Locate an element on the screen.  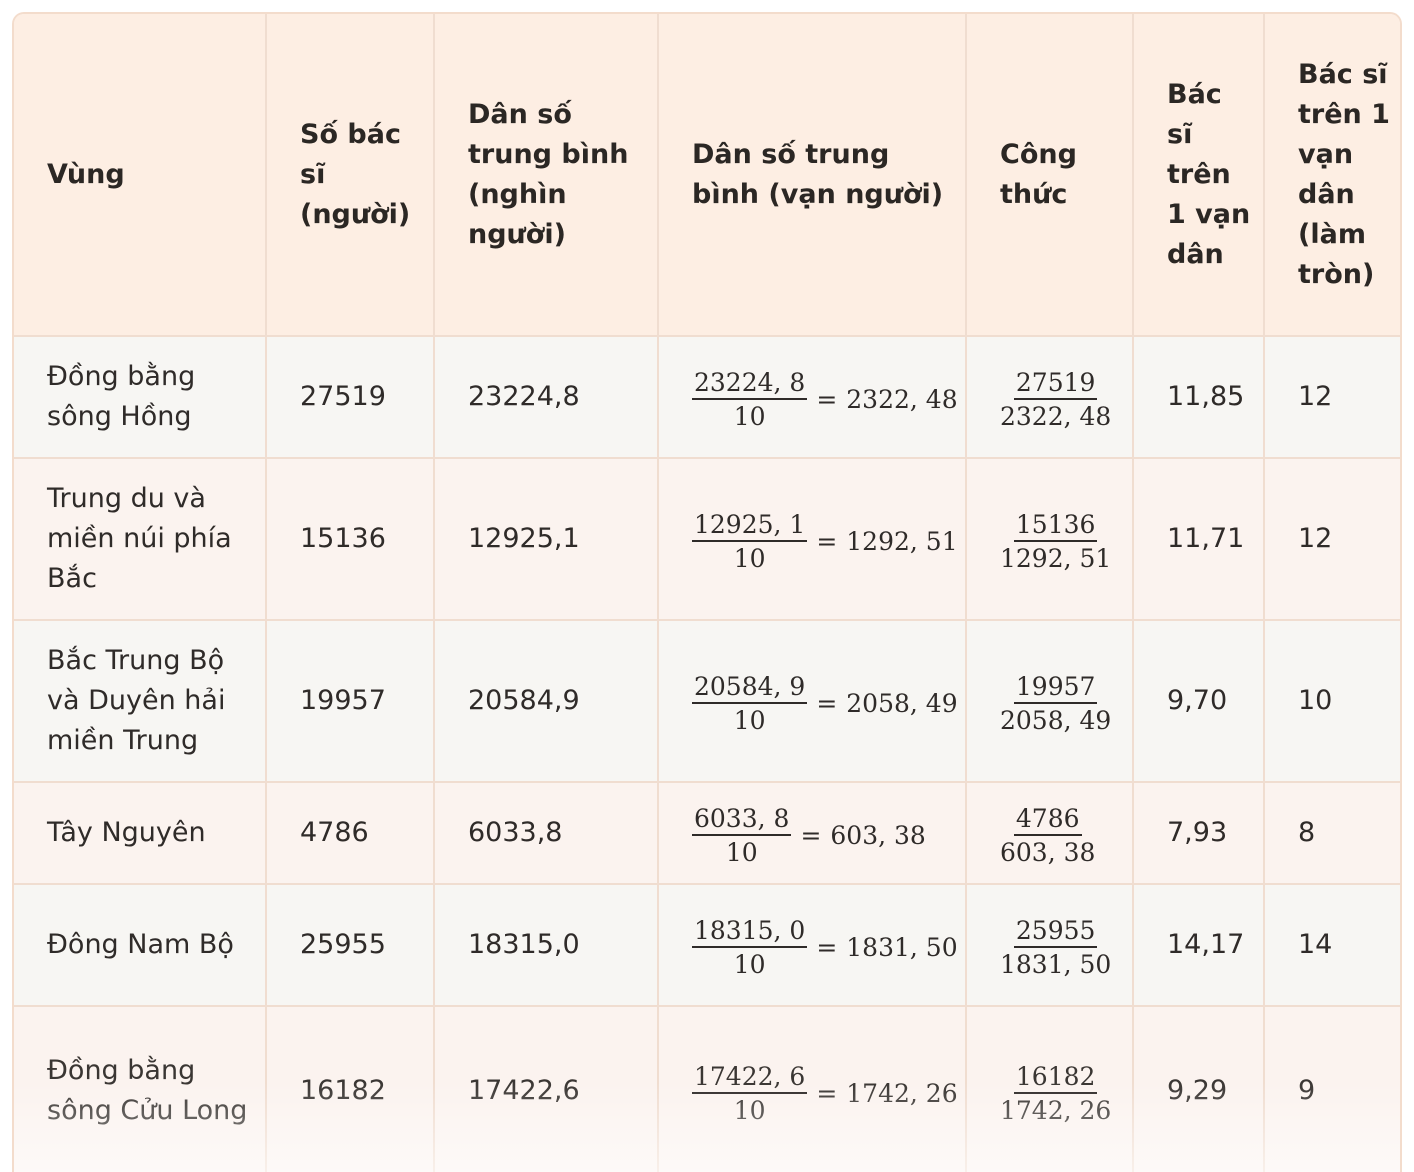
header-doctors: Số bác sĩ (người) is located at coordinates (350, 175).